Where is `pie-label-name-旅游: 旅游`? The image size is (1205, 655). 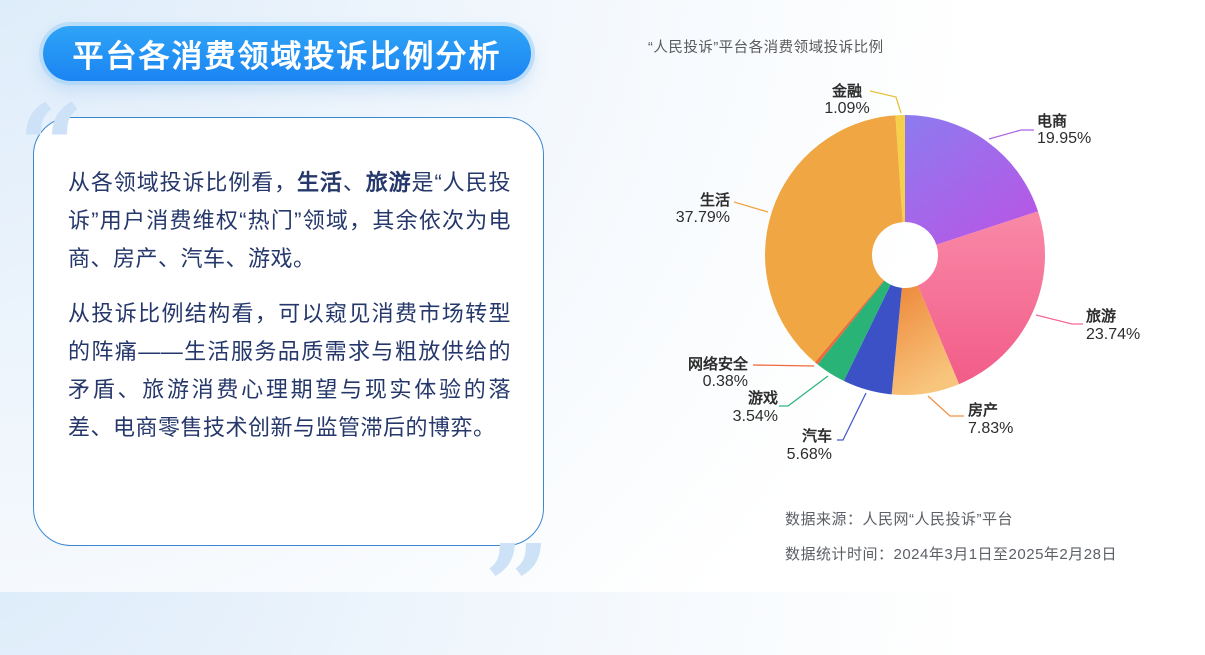
pie-label-name-旅游: 旅游 is located at coordinates (1101, 316).